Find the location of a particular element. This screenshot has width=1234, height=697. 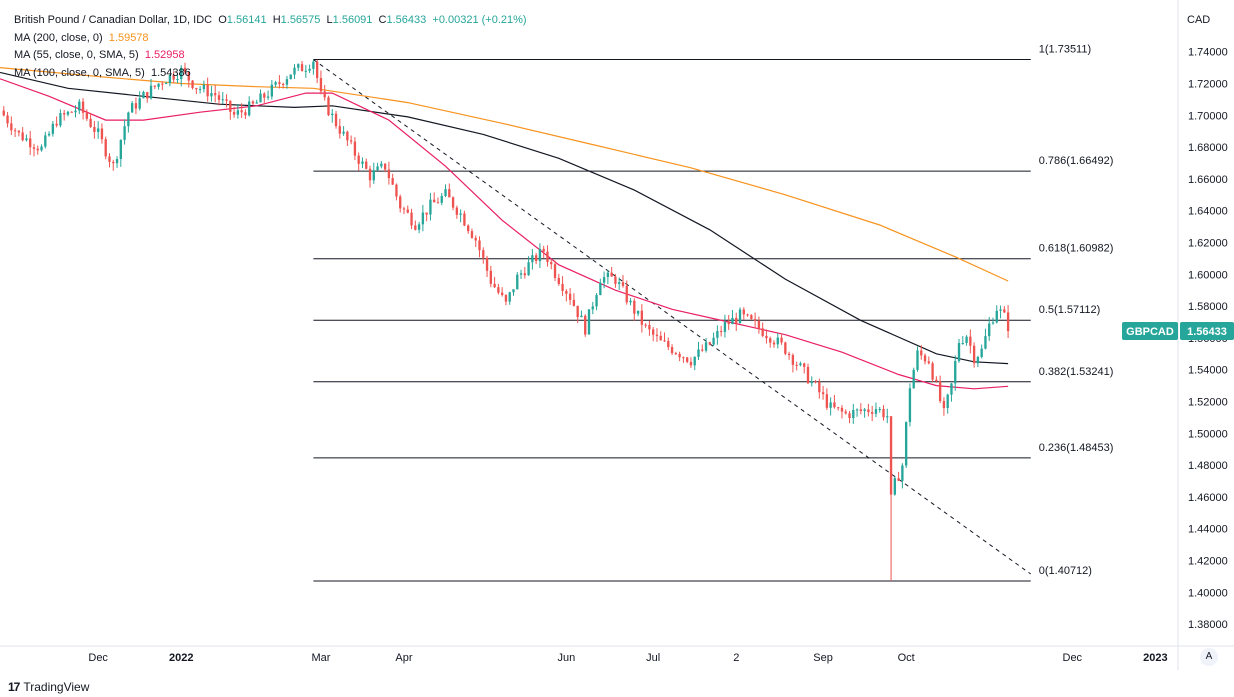

time-axis: Dec 2022 Mar Apr Jun Jul 2 Sep Oct Dec 2023 is located at coordinates (617, 654).